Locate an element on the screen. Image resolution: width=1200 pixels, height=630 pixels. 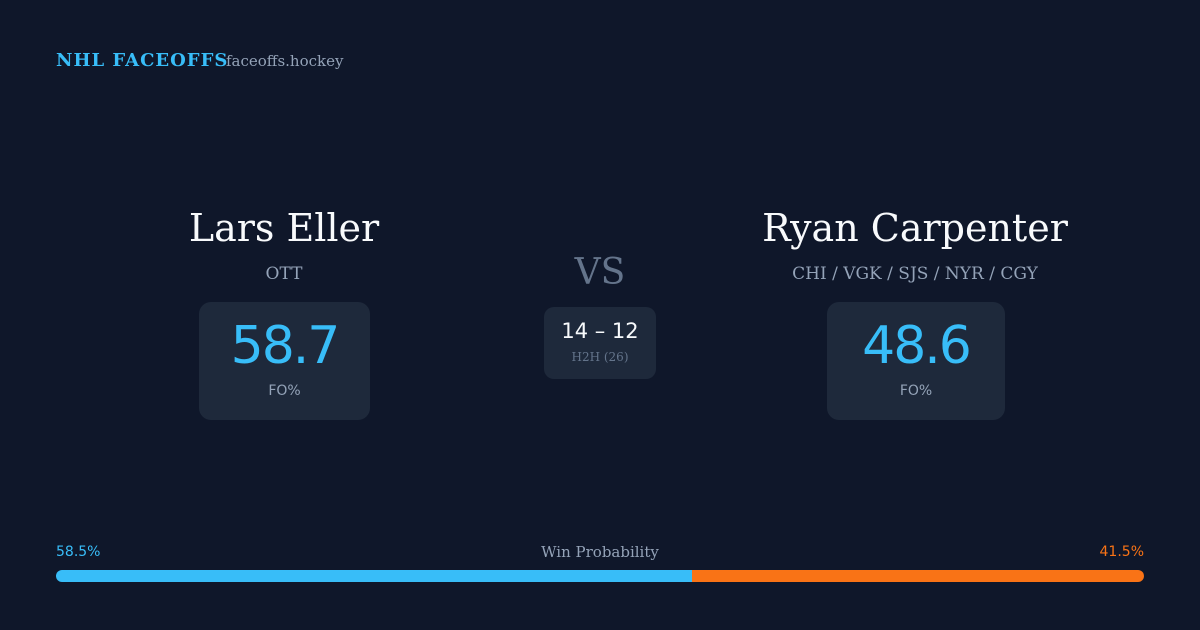
site: faceoffs.hockey is located at coordinates (285, 61).